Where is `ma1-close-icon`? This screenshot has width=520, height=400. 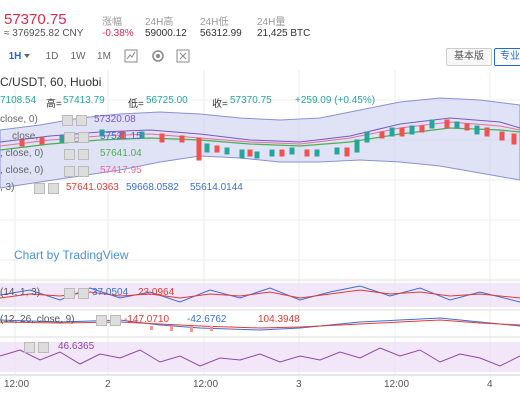 ma1-close-icon is located at coordinates (81, 120).